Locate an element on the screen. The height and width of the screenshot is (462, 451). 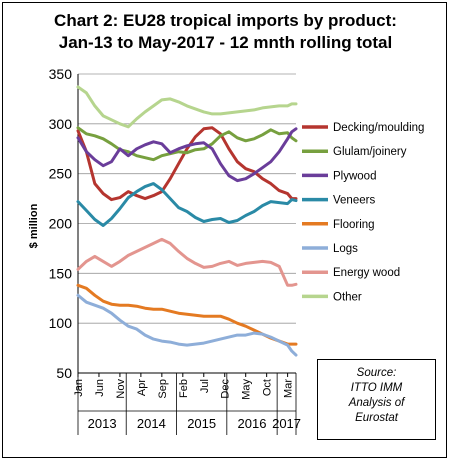
year-label-2015: 2015 is located at coordinates (201, 423).